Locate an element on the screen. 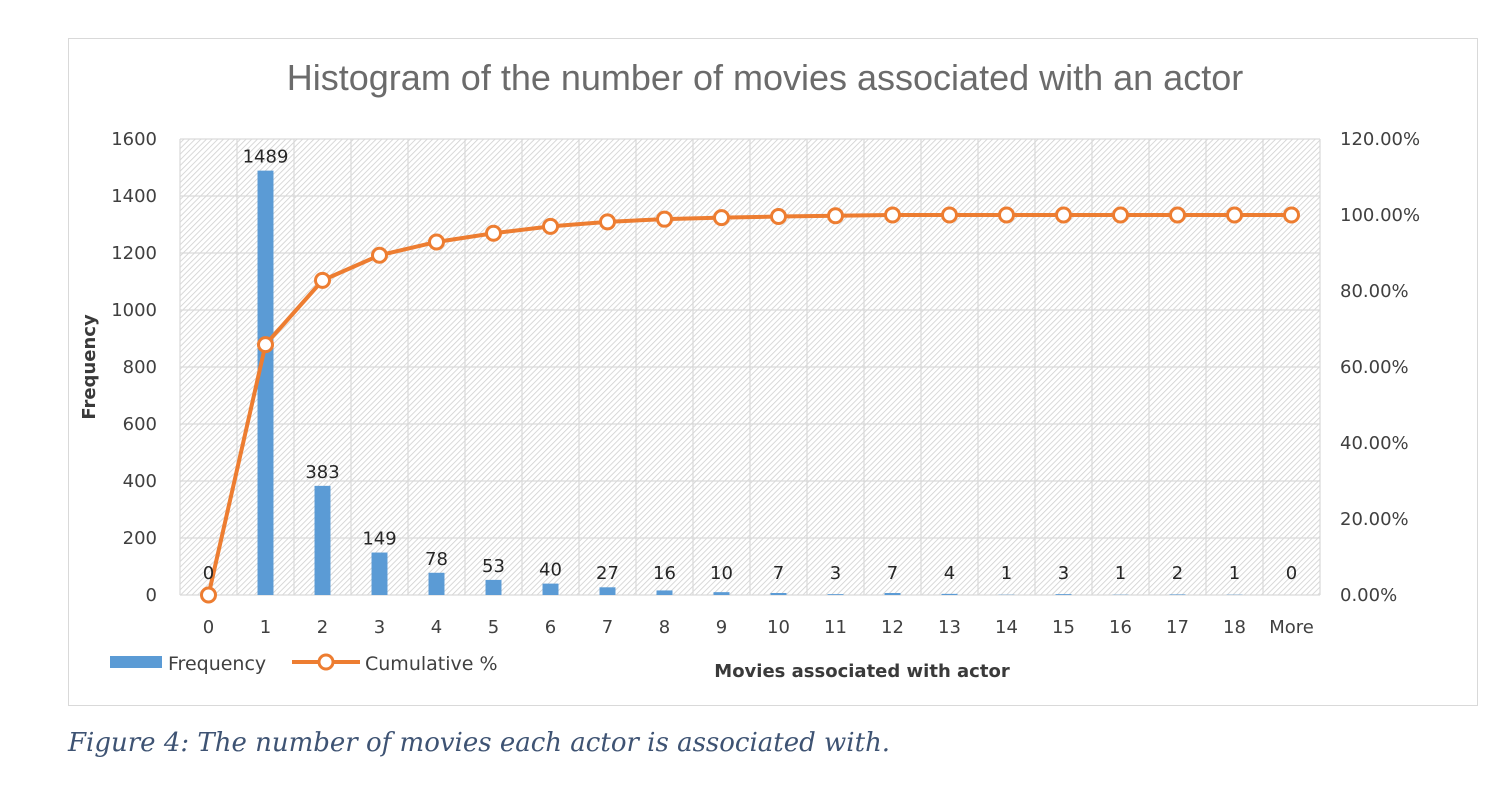 The width and height of the screenshot is (1500, 812). x-tick-label: 6 is located at coordinates (550, 627).